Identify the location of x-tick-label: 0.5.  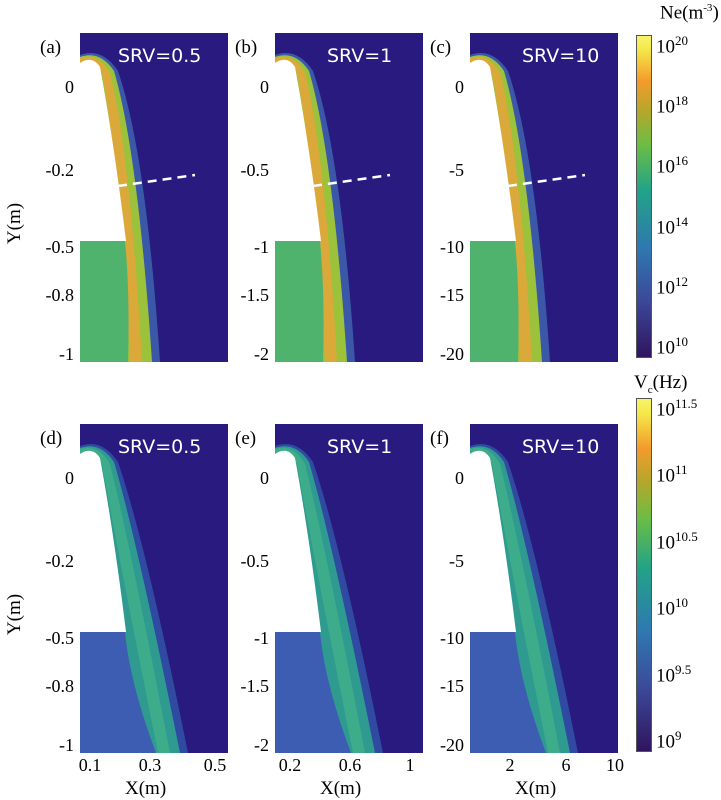
(215, 765).